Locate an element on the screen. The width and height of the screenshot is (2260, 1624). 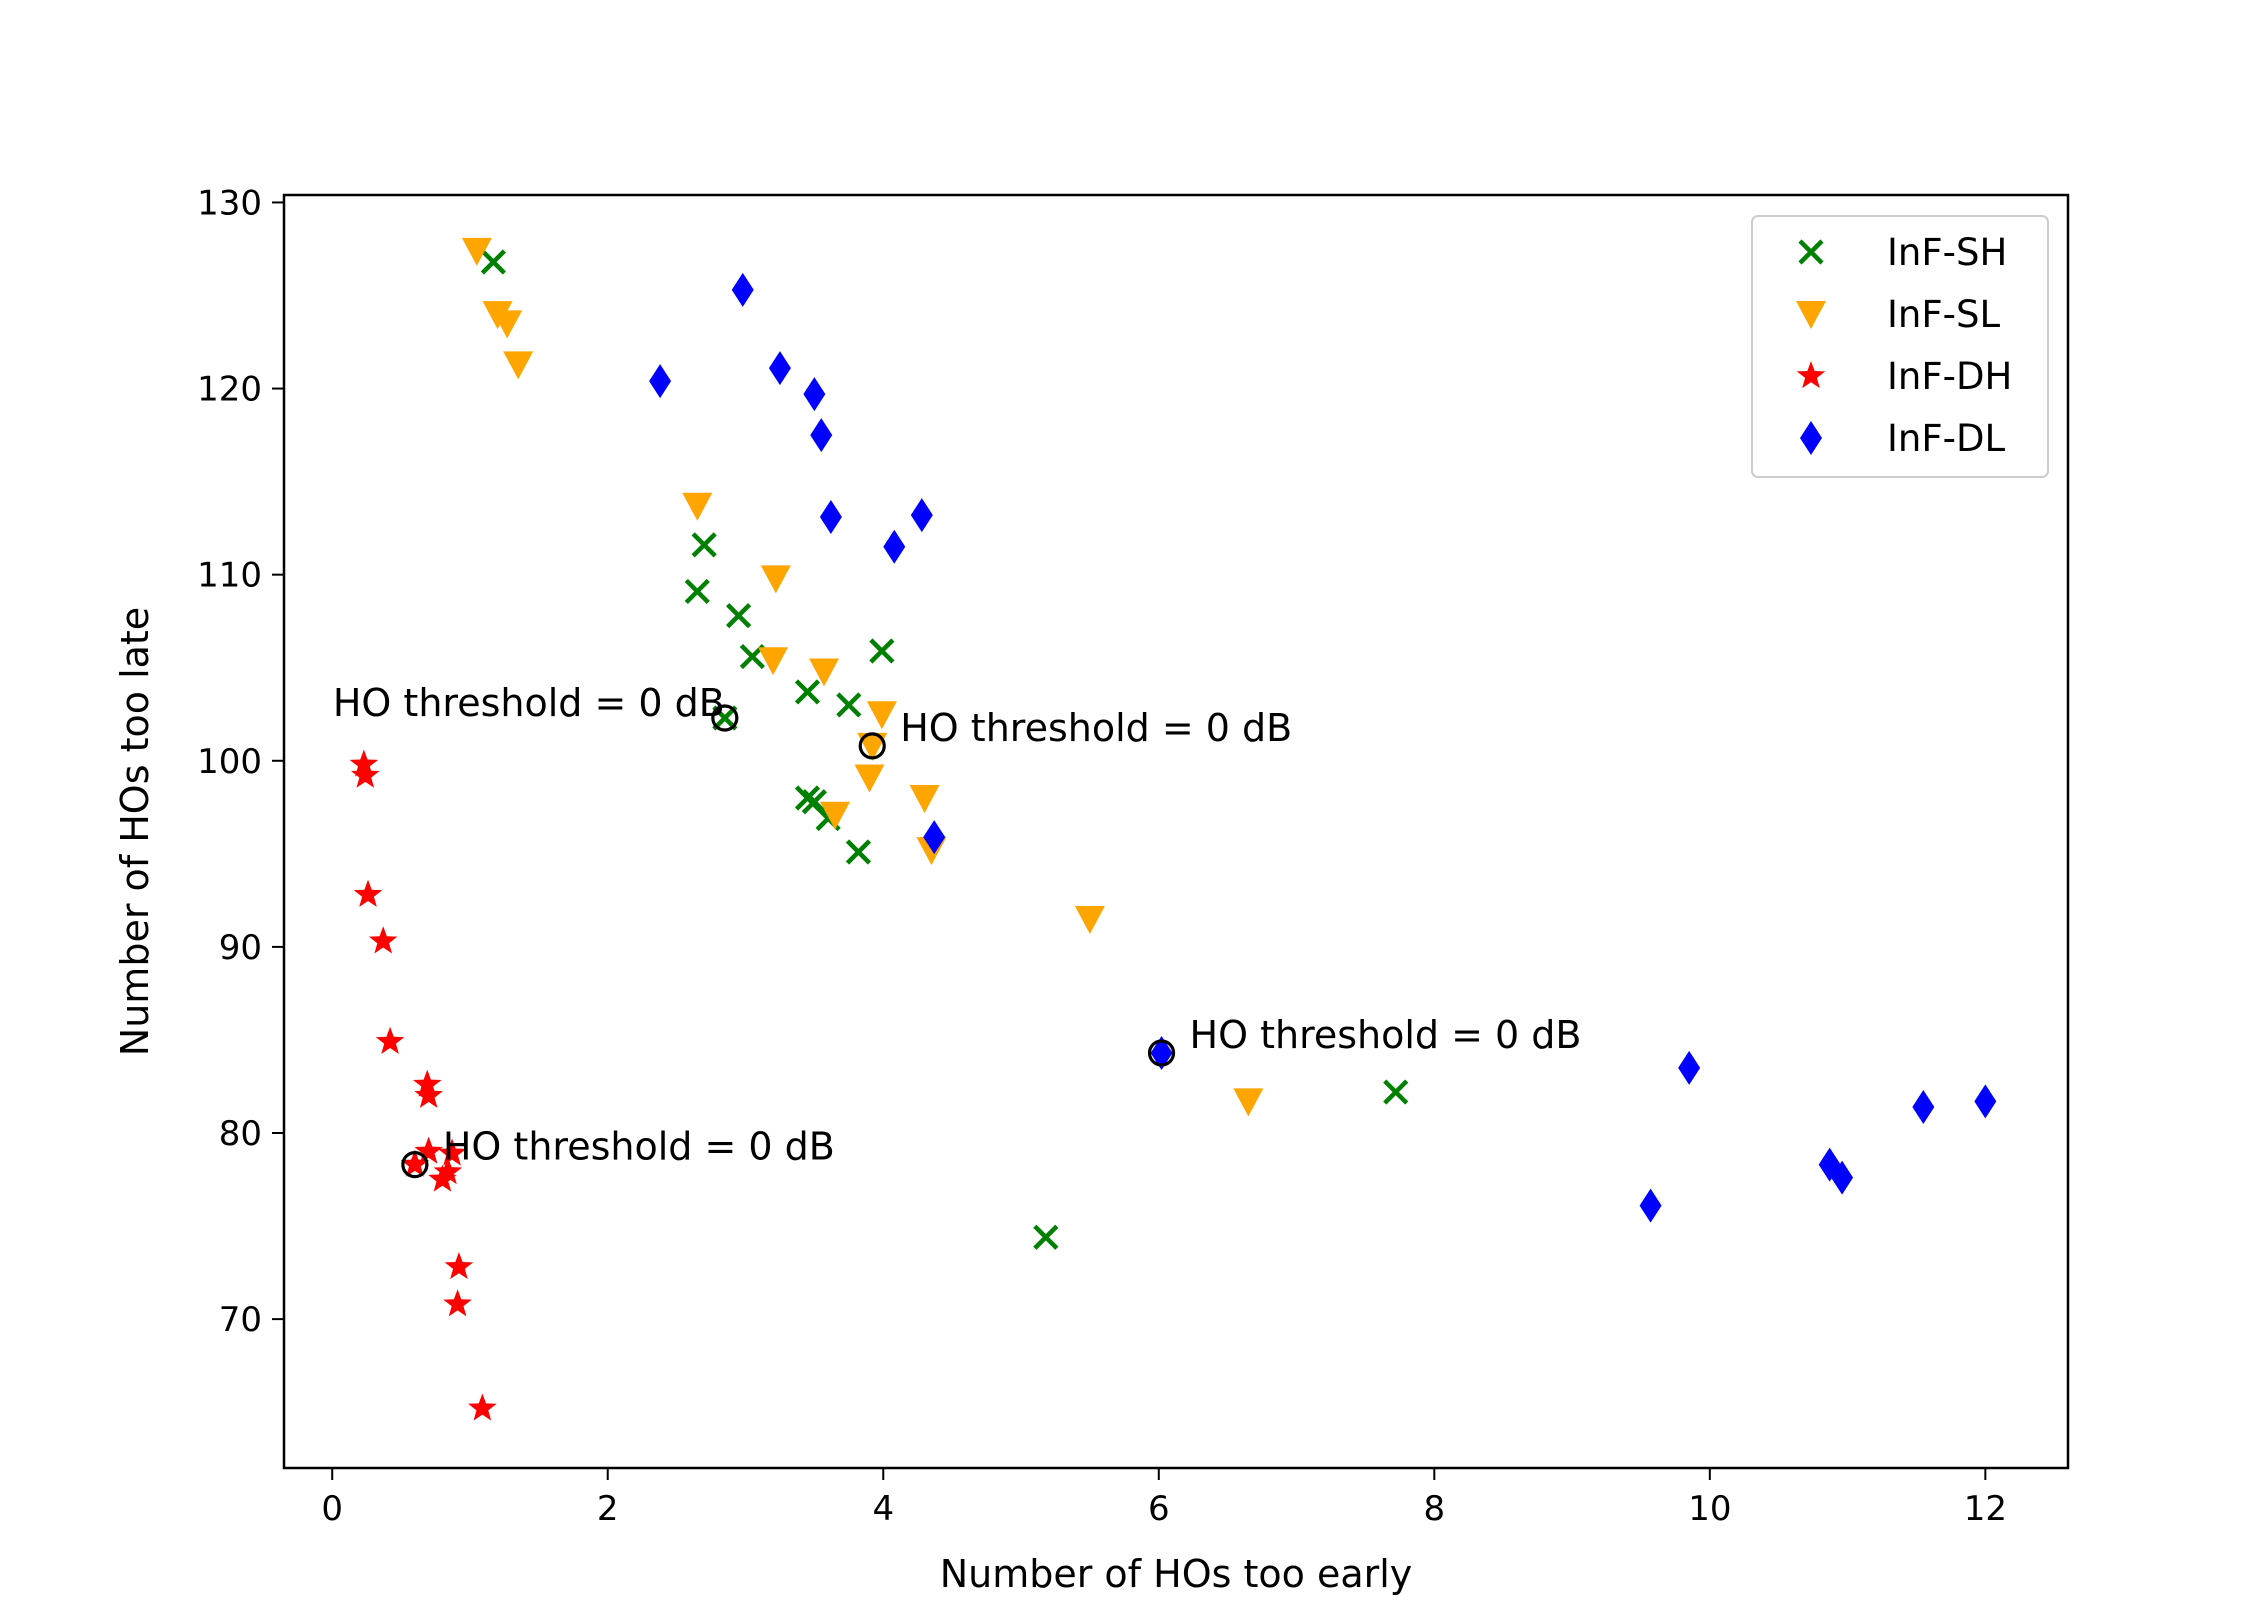
legend-label: InF-SH is located at coordinates (1947, 252).